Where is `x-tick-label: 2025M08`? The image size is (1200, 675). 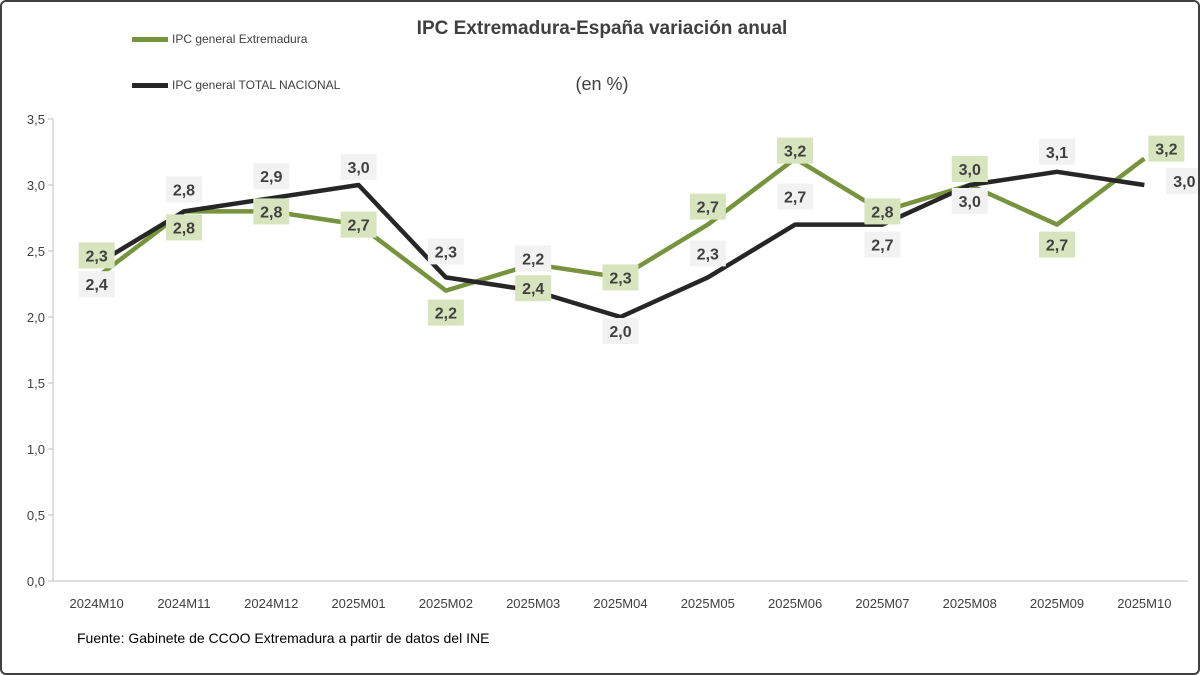 x-tick-label: 2025M08 is located at coordinates (970, 603).